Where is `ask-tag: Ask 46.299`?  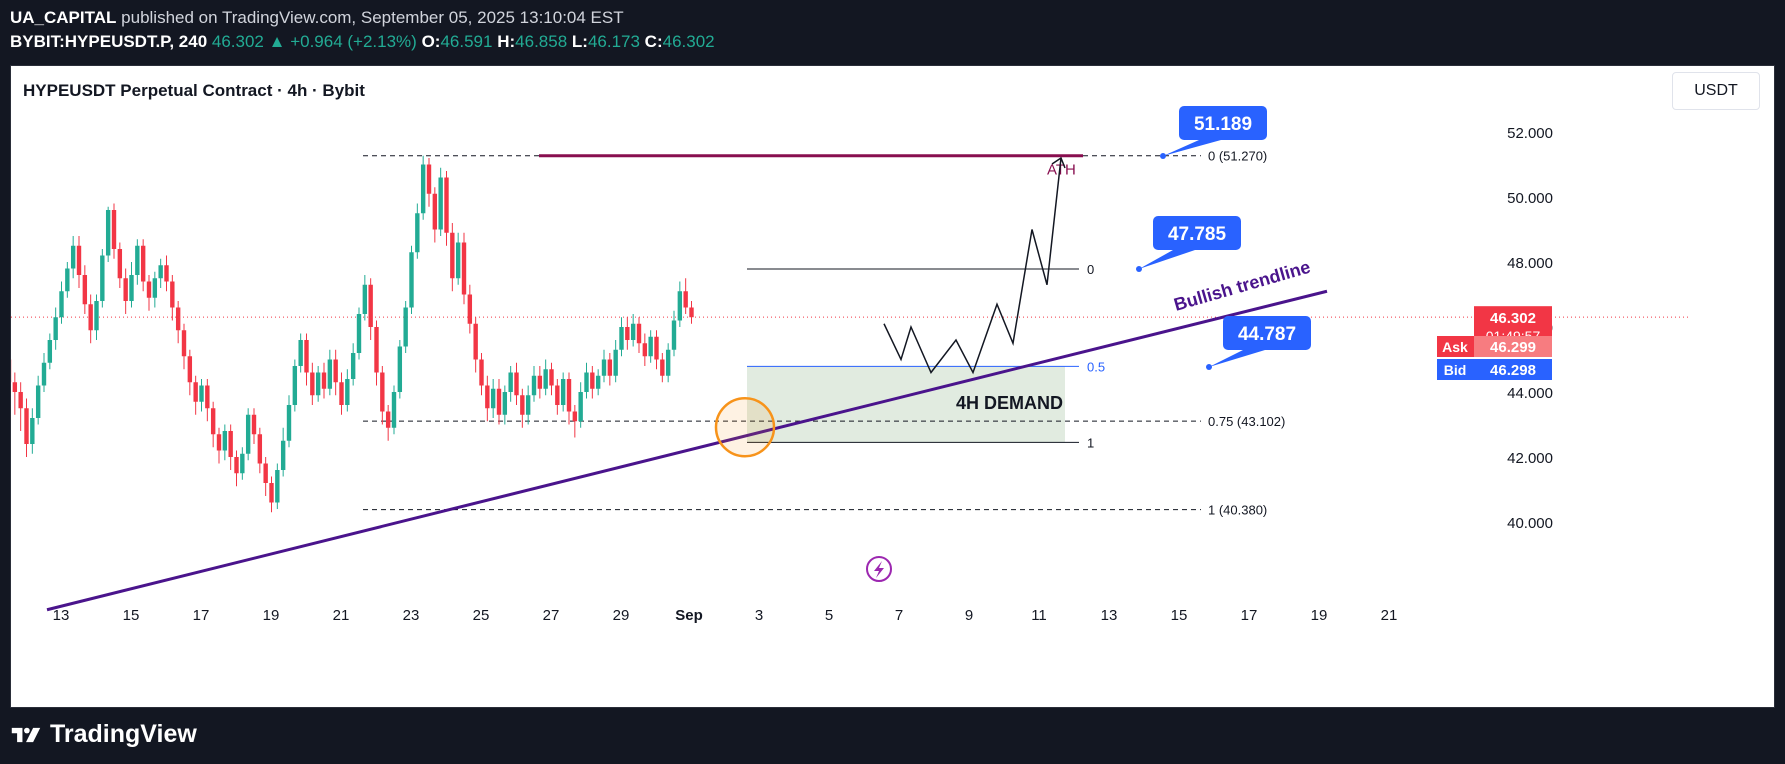
ask-tag: Ask 46.299 is located at coordinates (1494, 346).